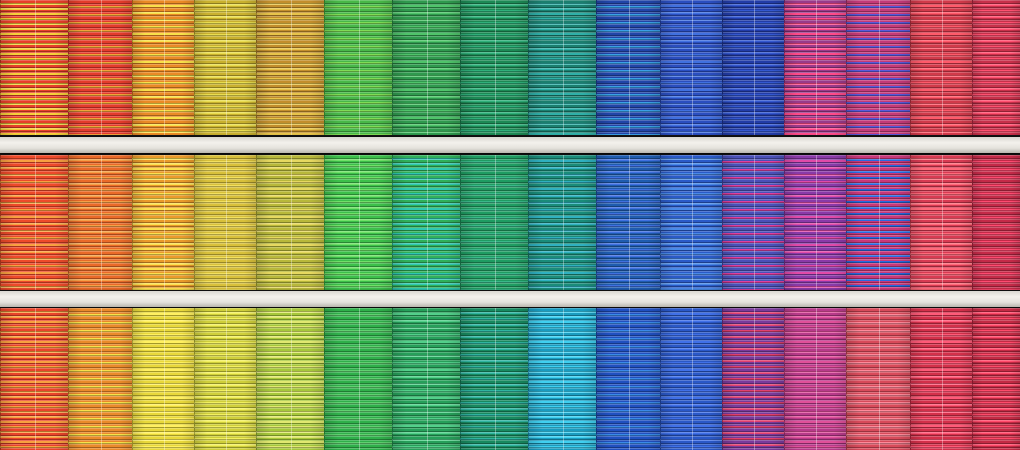  What do you see at coordinates (510, 299) in the screenshot?
I see `floor-ledge-lower` at bounding box center [510, 299].